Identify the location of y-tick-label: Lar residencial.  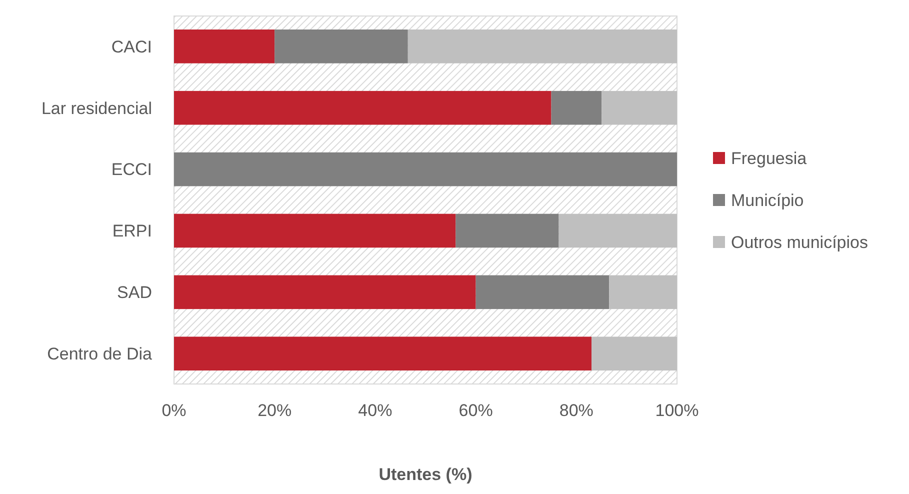
(96, 108).